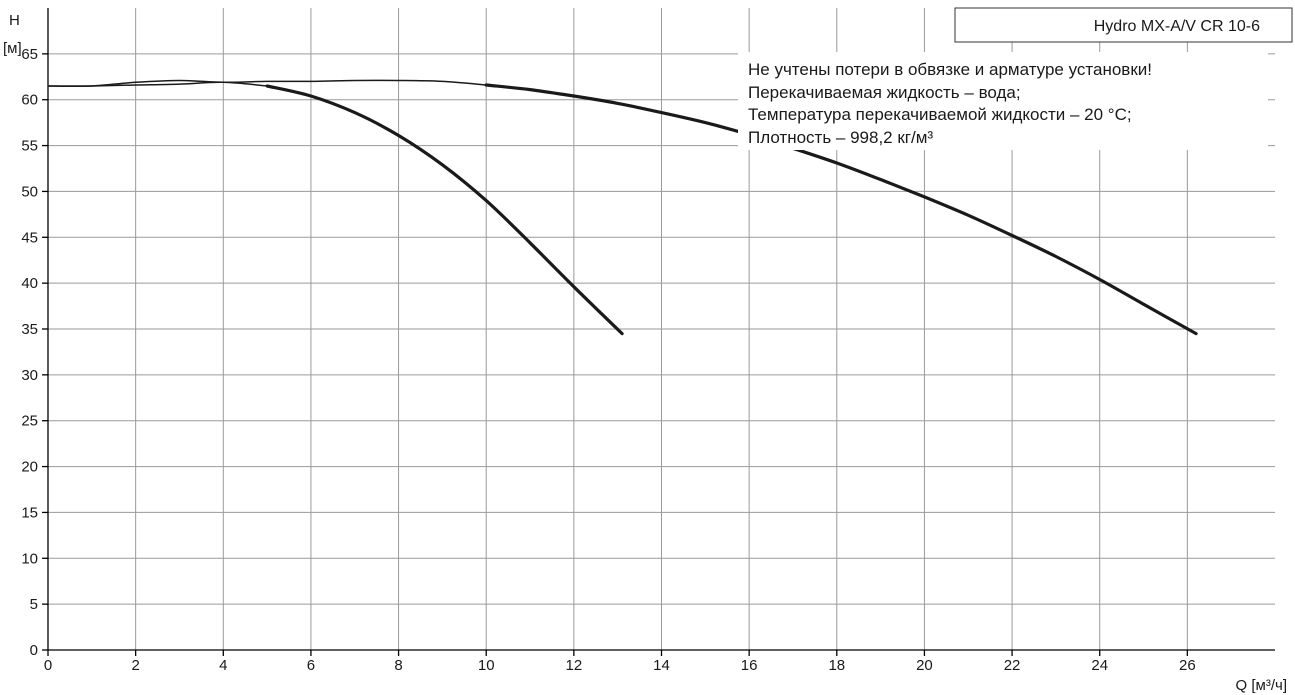 This screenshot has height=695, width=1295. I want to click on x-tick-label: 20, so click(924, 665).